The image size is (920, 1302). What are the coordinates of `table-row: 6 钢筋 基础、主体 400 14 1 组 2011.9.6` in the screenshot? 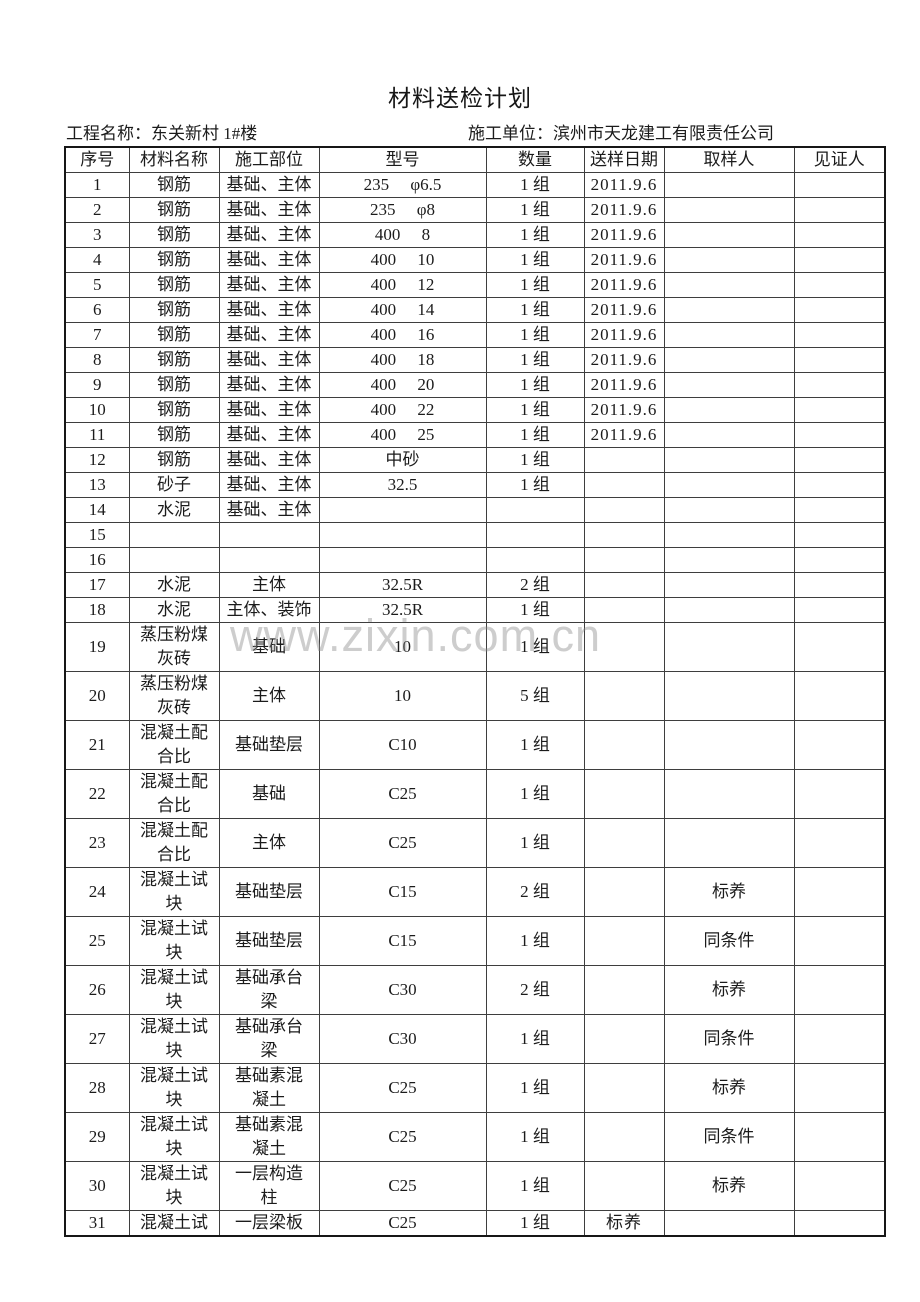 It's located at (475, 310).